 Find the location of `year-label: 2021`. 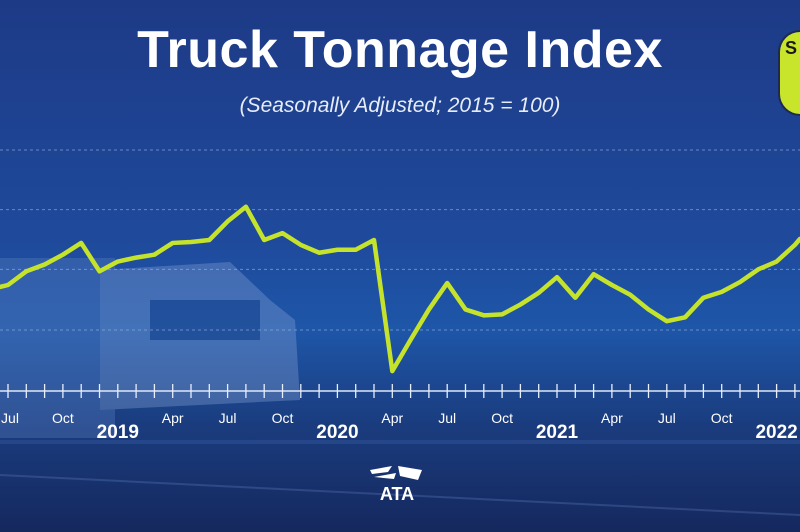

year-label: 2021 is located at coordinates (557, 432).